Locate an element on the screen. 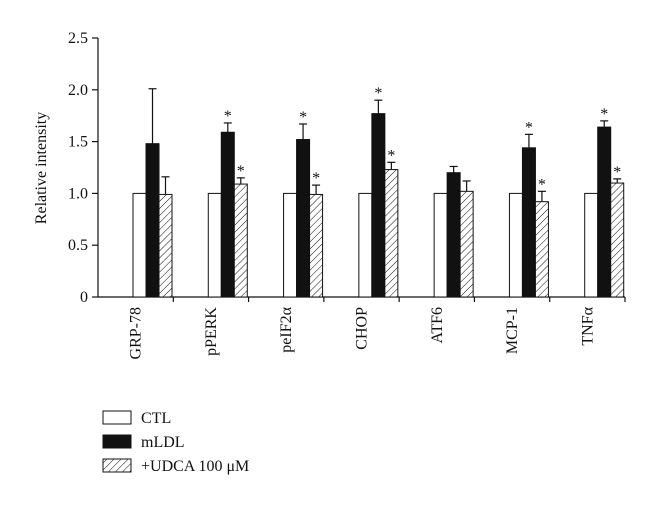 This screenshot has width=660, height=515. x-tick-label: peIF2α is located at coordinates (286, 329).